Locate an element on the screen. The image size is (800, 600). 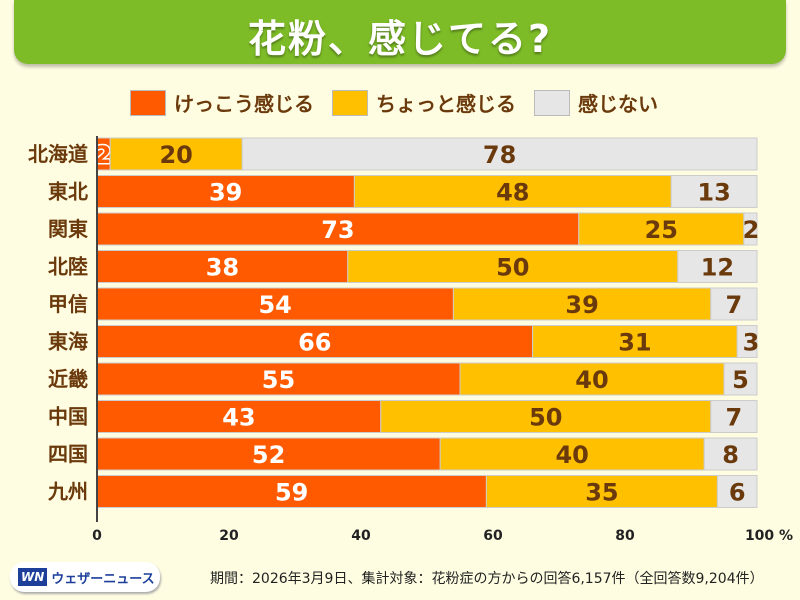
legend-label: ちょっと感じる is located at coordinates (446, 104).